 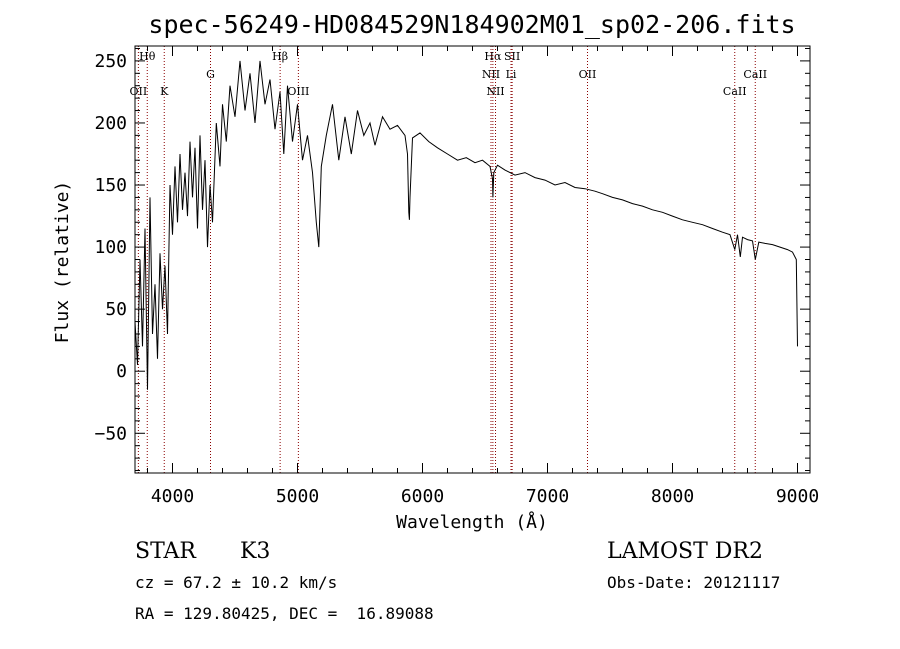 What do you see at coordinates (547, 496) in the screenshot?
I see `x-tick-label: 7000` at bounding box center [547, 496].